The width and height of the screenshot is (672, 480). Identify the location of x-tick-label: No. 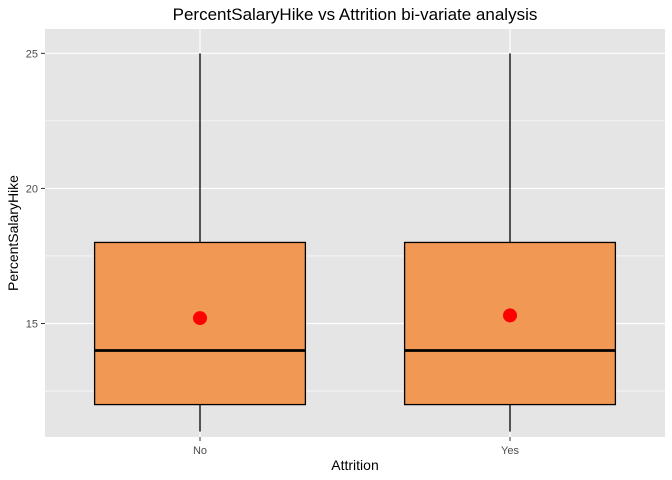
(200, 451).